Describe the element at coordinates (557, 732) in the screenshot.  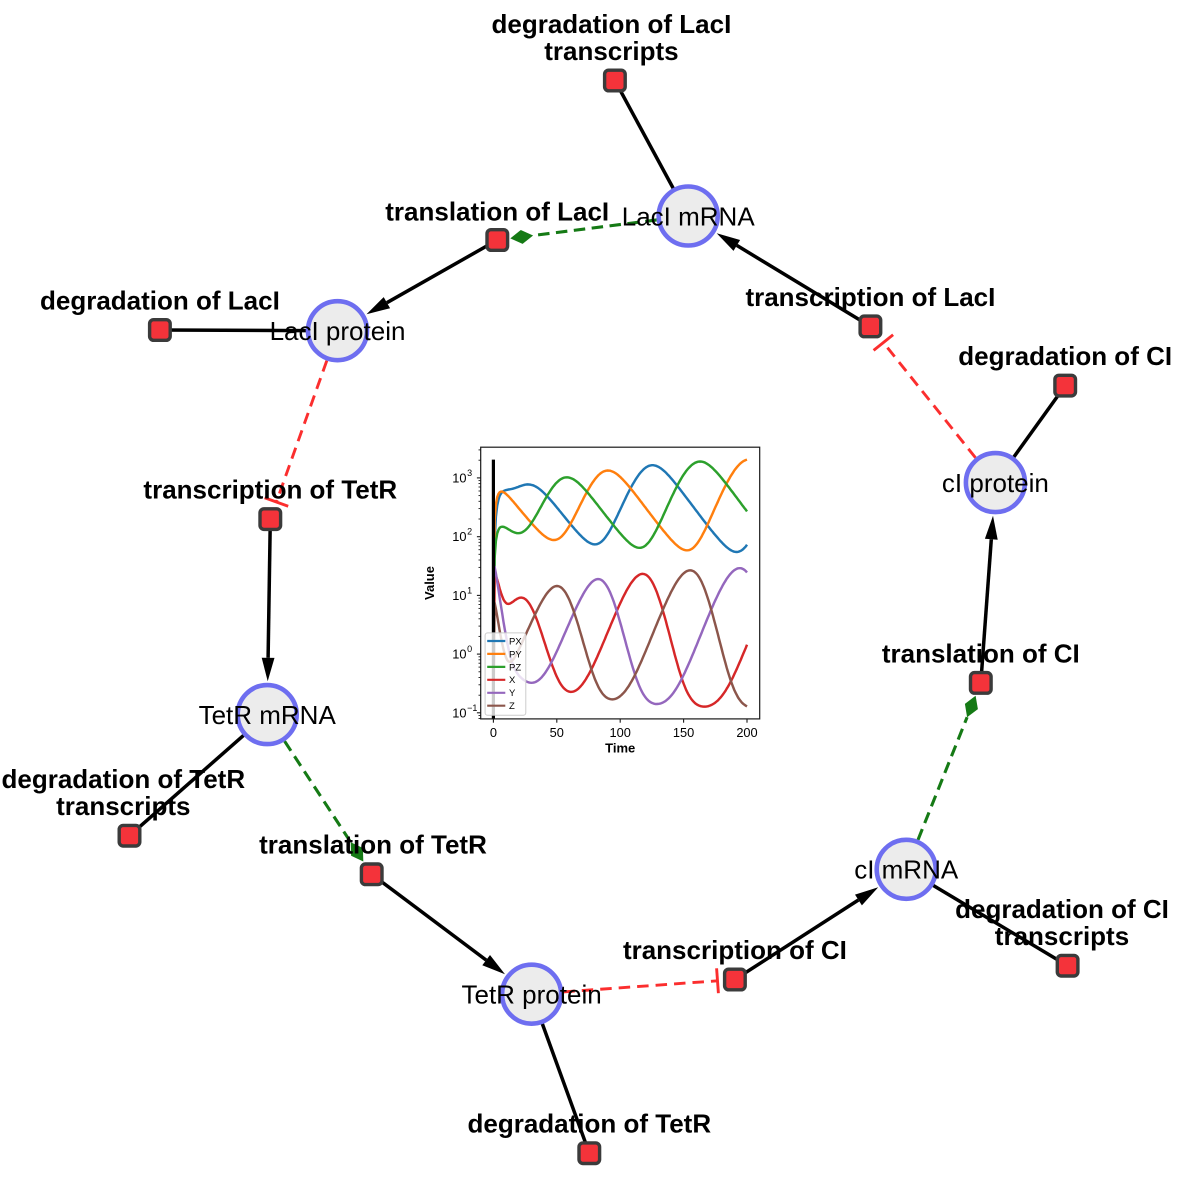
I see `svg-text: 50` at that location.